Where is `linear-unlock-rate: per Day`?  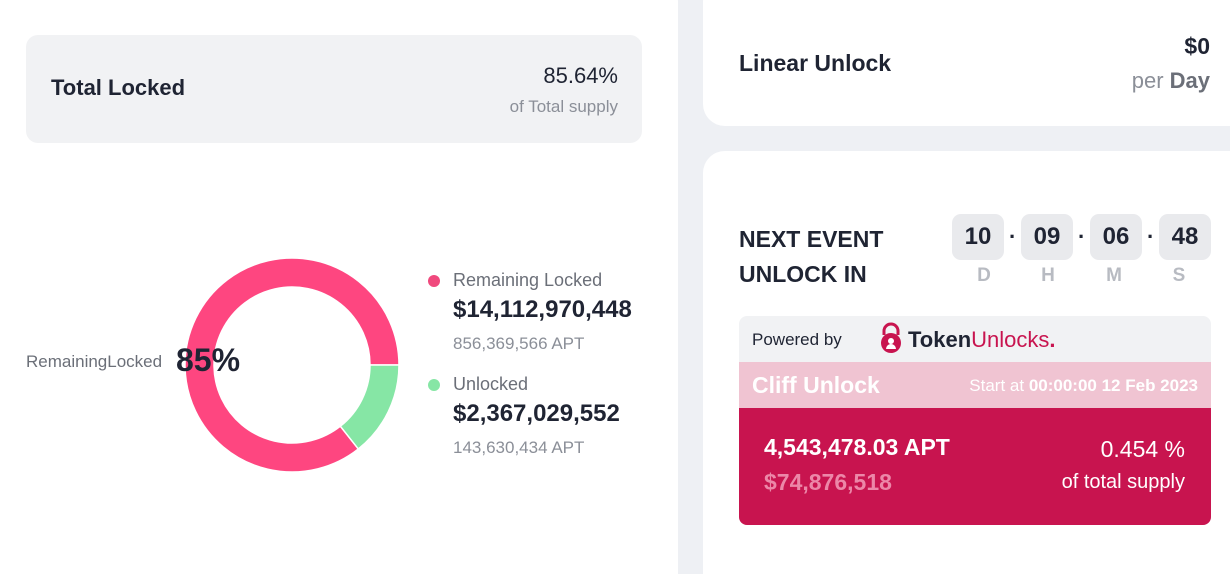
linear-unlock-rate: per Day is located at coordinates (1171, 81).